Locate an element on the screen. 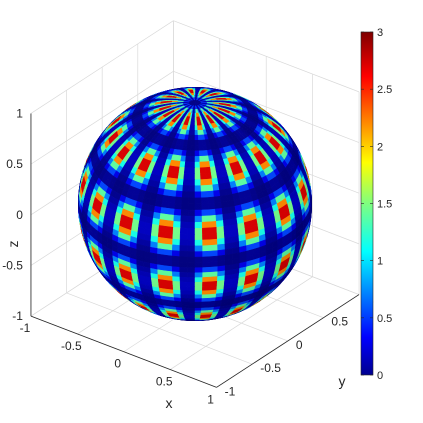 This screenshot has height=423, width=423. z-tick-label: -1 is located at coordinates (17, 316).